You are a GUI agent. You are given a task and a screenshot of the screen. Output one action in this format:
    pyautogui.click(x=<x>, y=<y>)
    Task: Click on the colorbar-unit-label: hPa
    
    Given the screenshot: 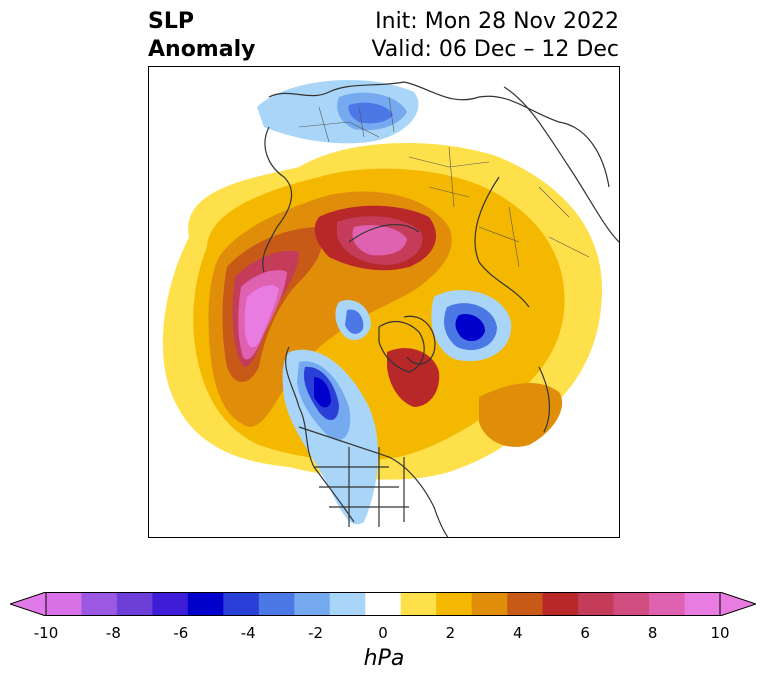 What is the action you would take?
    pyautogui.click(x=384, y=658)
    